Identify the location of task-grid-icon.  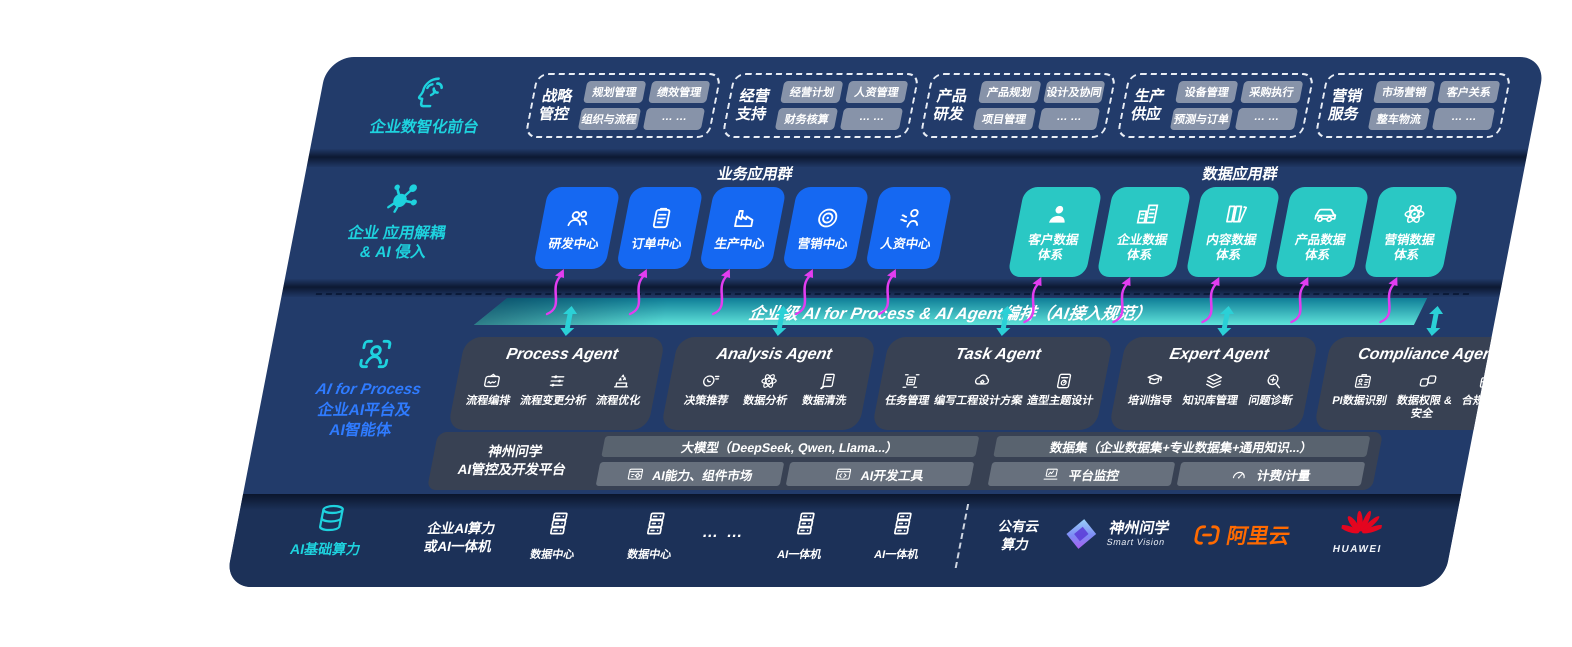
(911, 381).